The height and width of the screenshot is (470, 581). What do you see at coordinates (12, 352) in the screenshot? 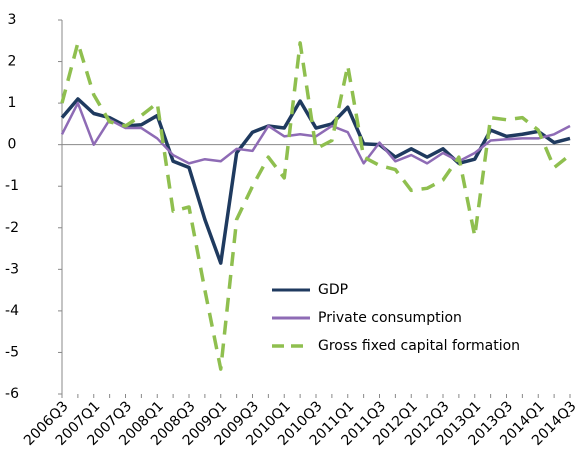
I see `y-tick-label: -5` at bounding box center [12, 352].